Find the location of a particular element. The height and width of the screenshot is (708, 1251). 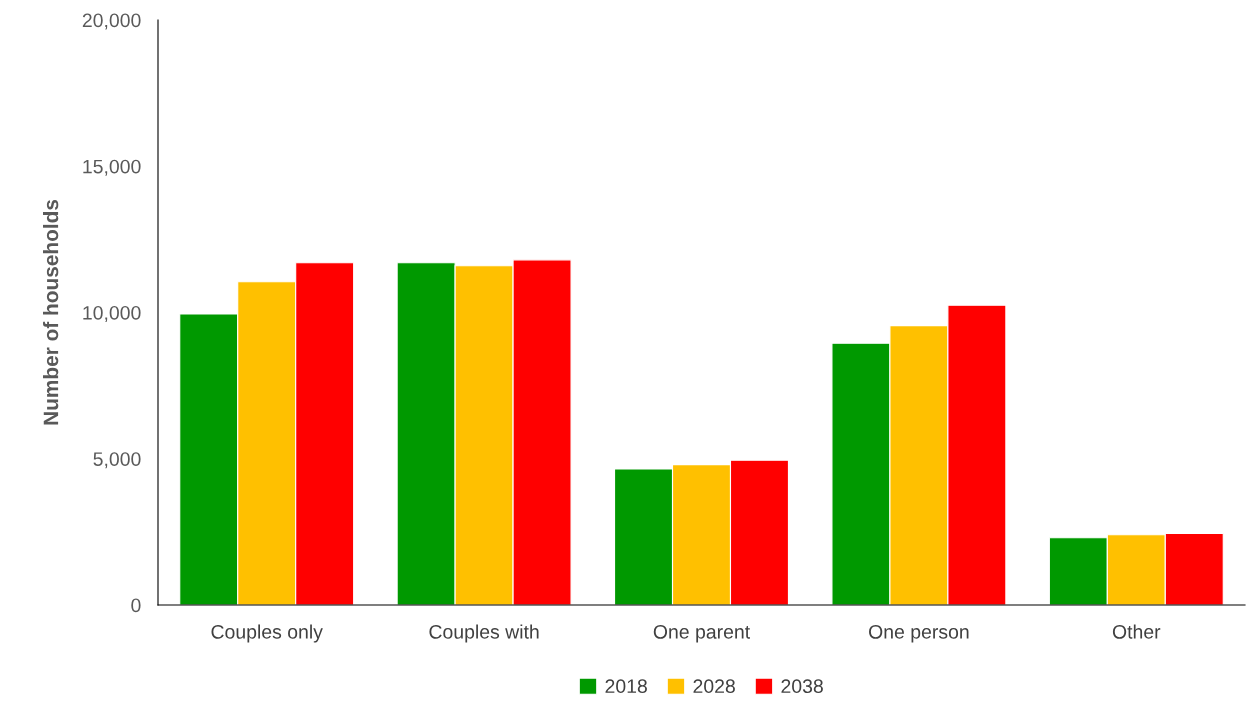

y-tick-label: 10,000 is located at coordinates (112, 314).